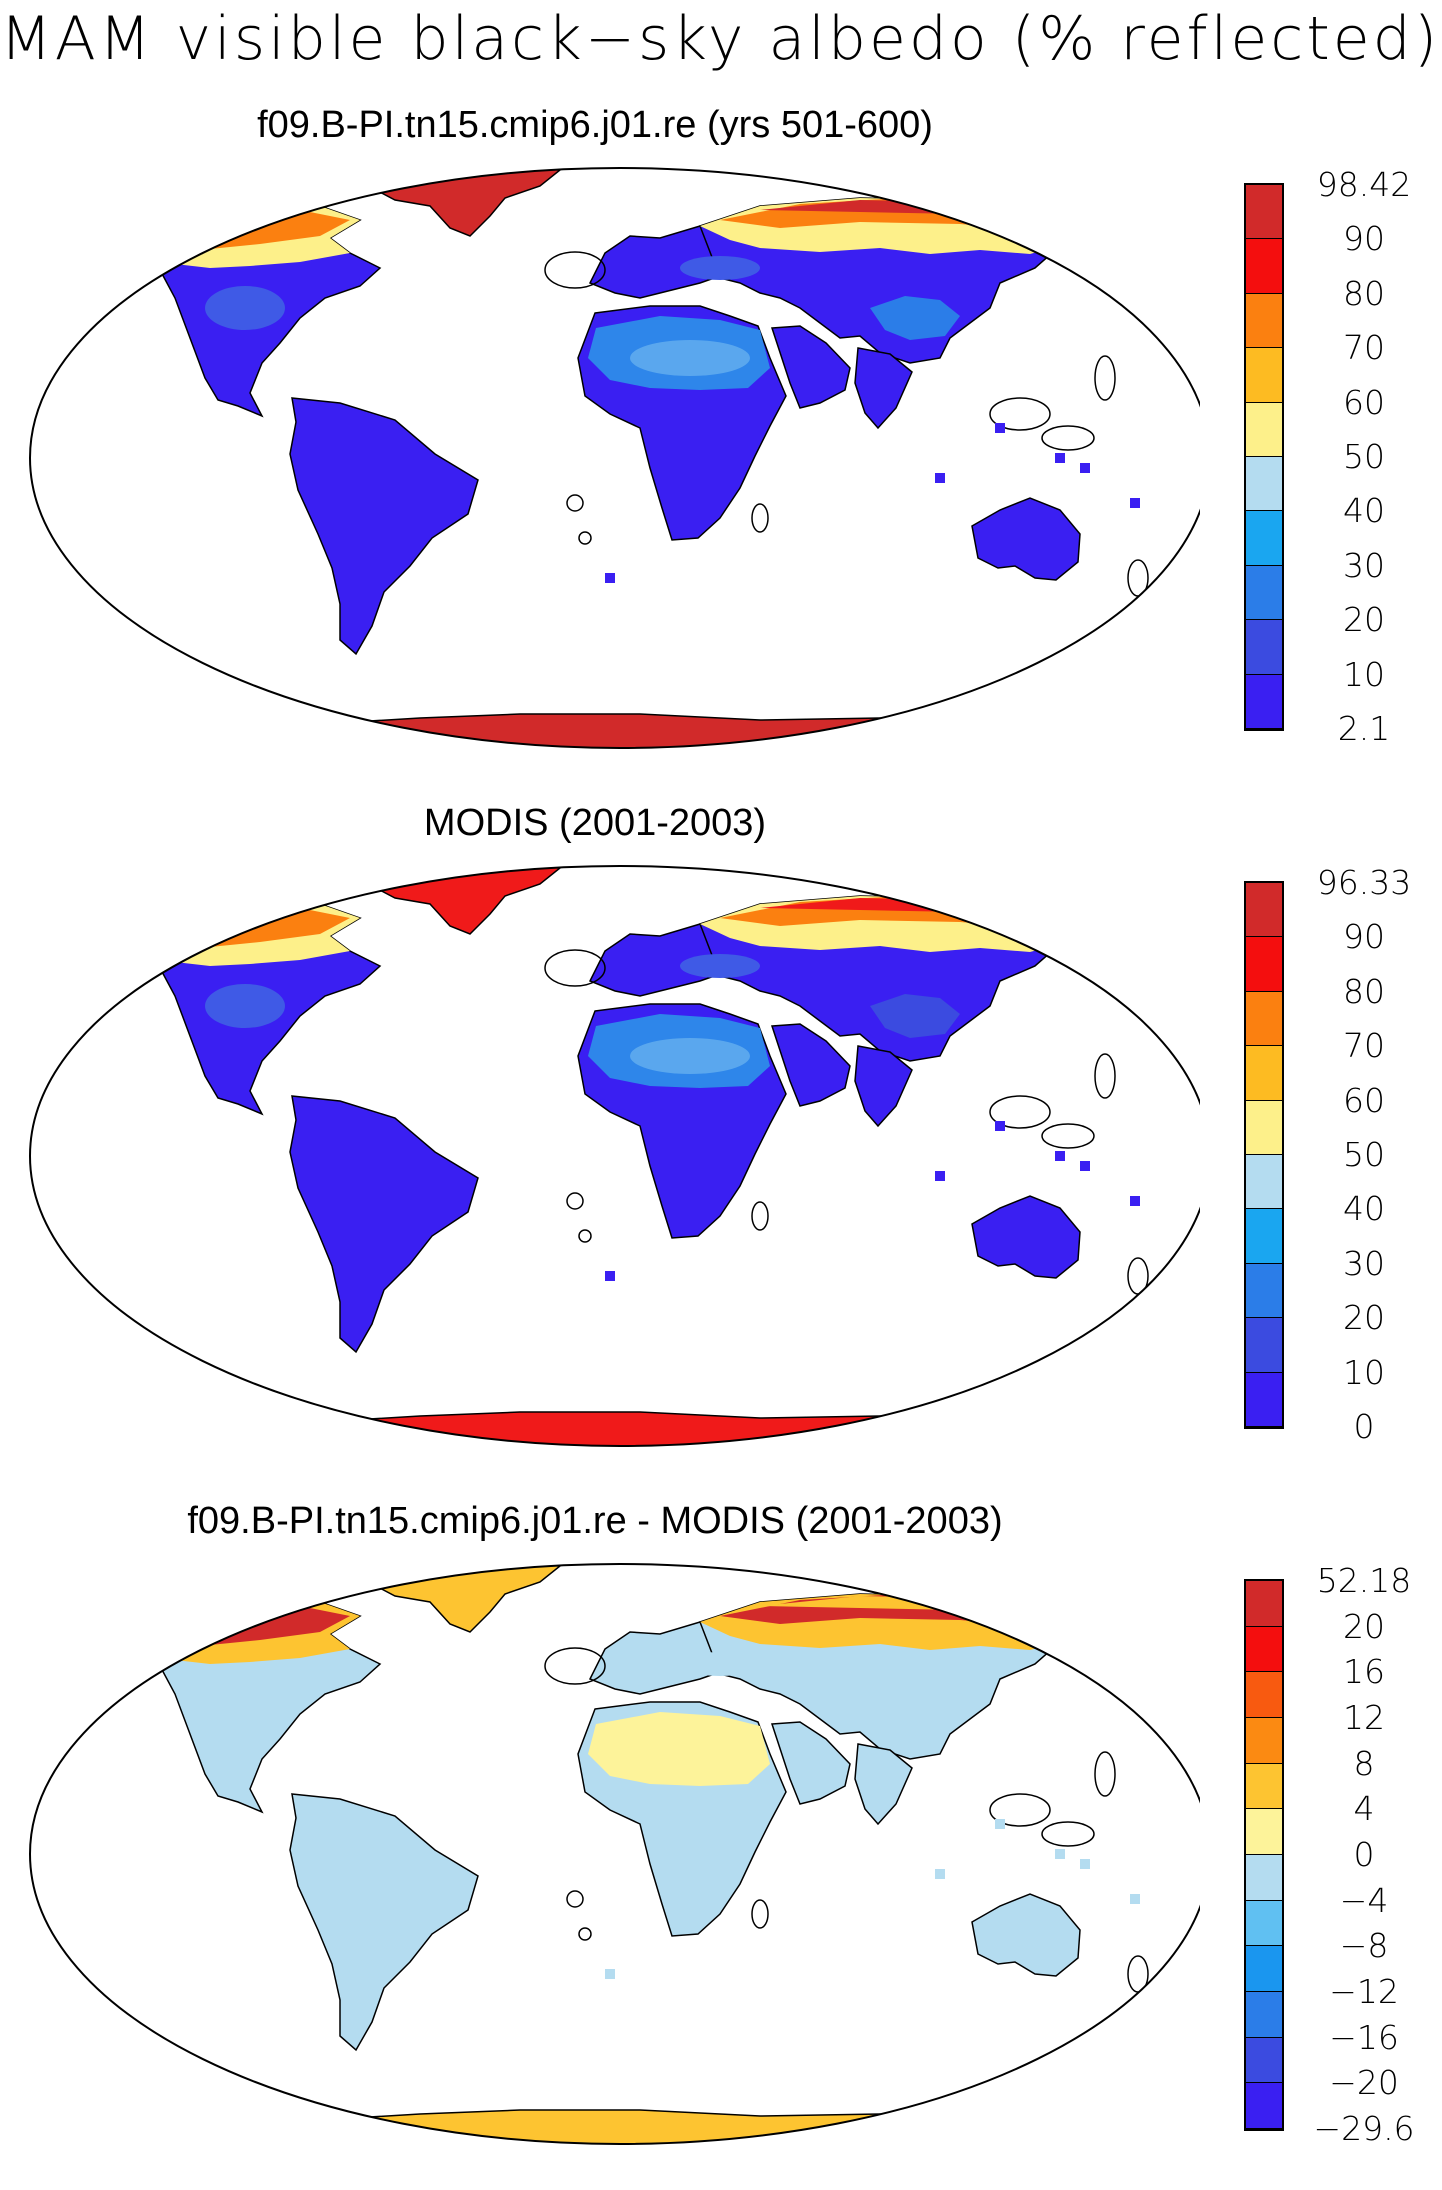  Describe the element at coordinates (1364, 1991) in the screenshot. I see `colorbar-tick-label: −12` at that location.